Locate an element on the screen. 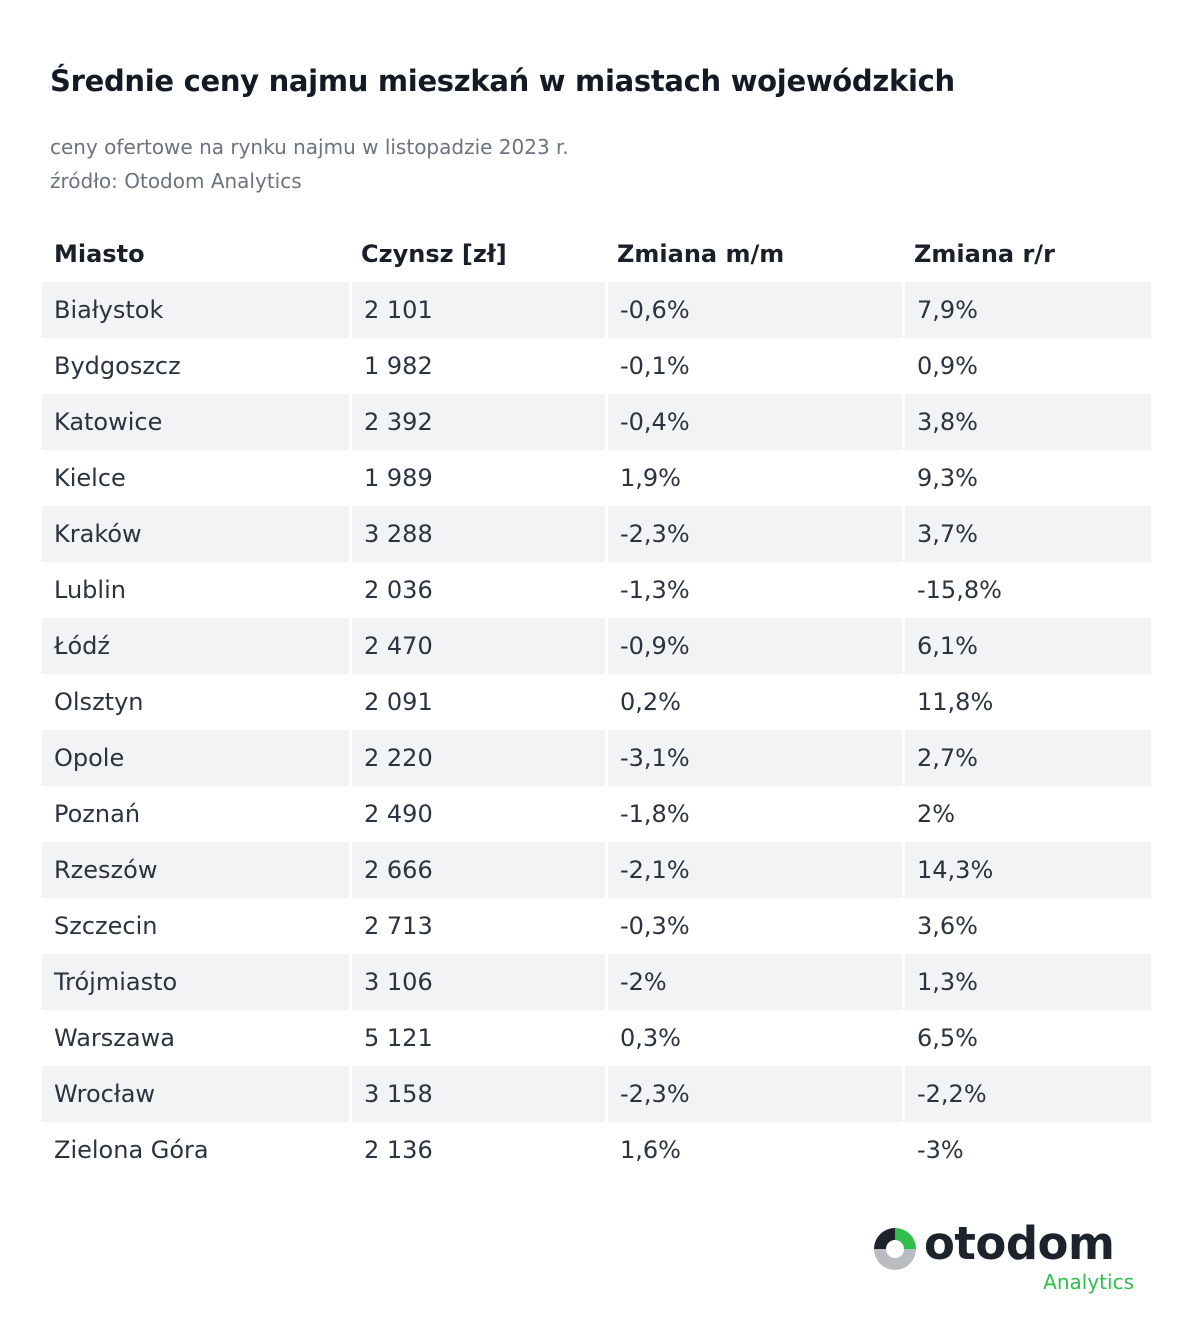 This screenshot has width=1200, height=1328. table-row: Kielce 1 989 1,9% 9,3% is located at coordinates (596, 478).